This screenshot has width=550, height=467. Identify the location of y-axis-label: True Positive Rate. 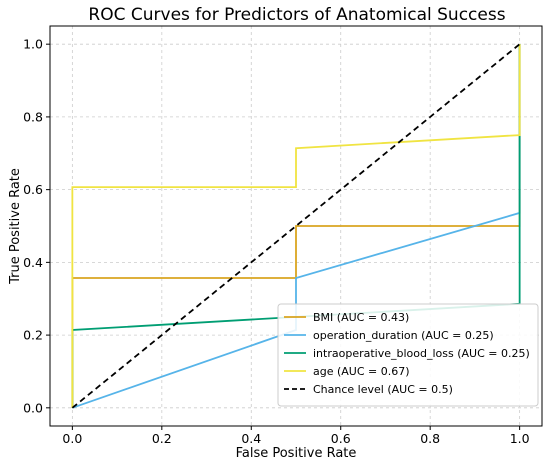
(15, 226).